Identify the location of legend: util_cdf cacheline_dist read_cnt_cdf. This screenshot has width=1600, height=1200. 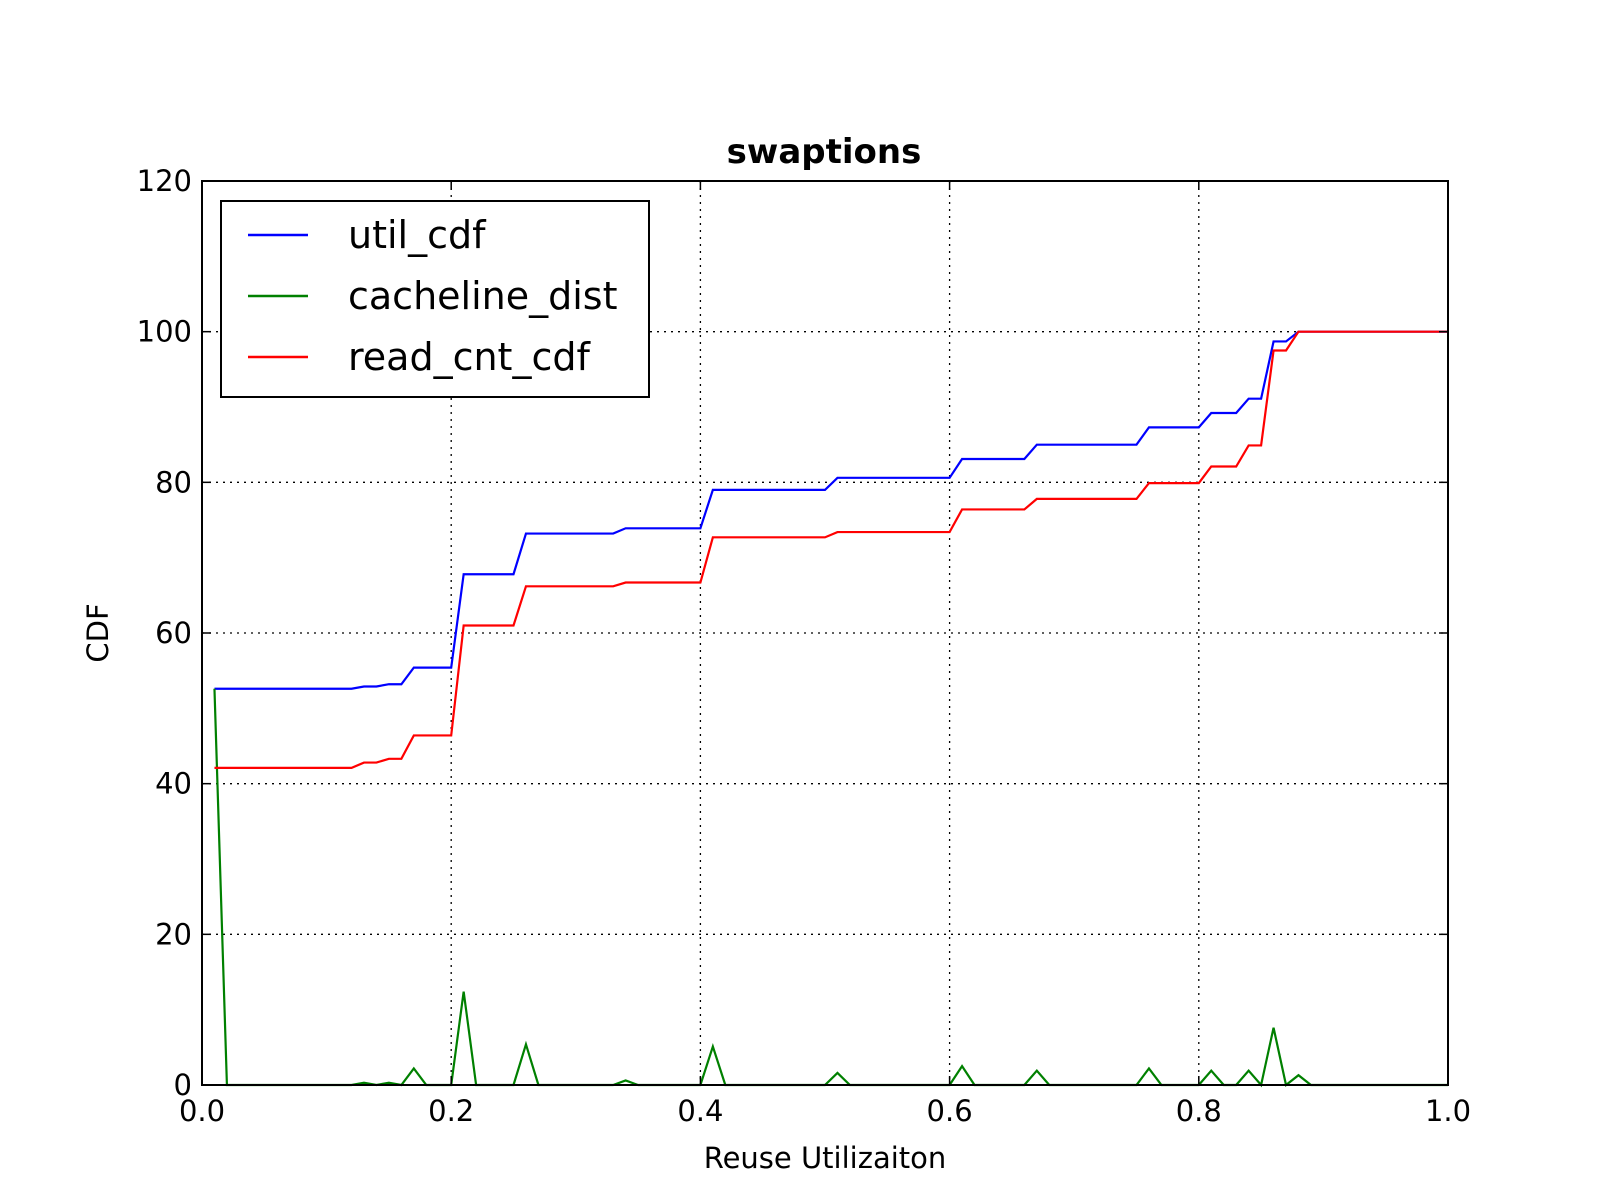
(435, 299).